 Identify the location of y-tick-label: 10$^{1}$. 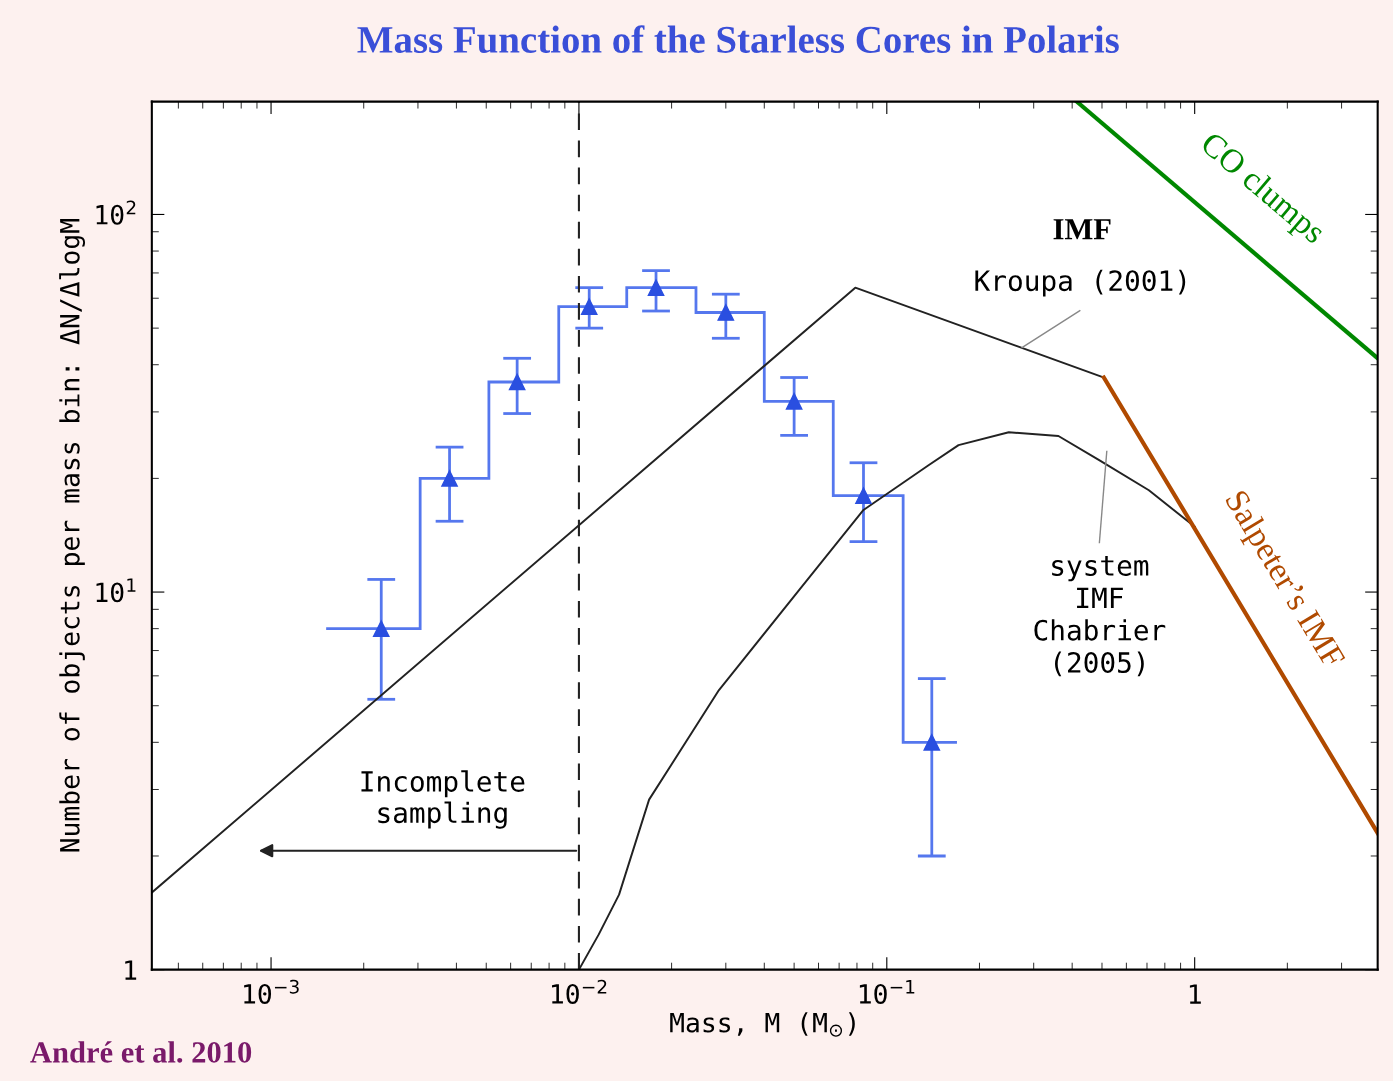
(116, 590).